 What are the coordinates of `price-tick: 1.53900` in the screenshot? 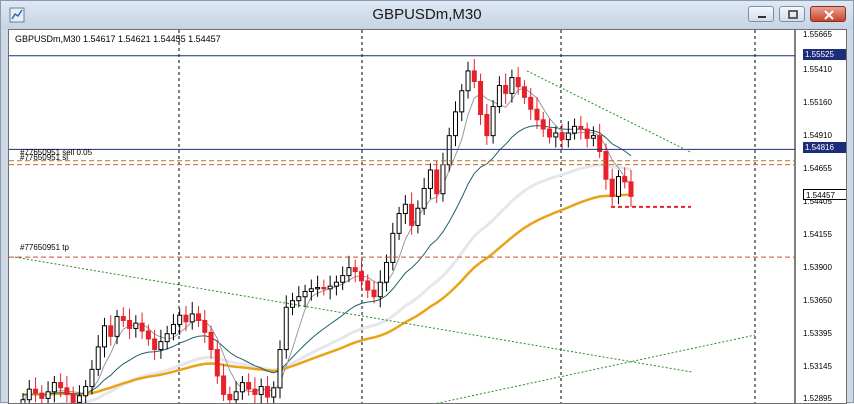 It's located at (817, 267).